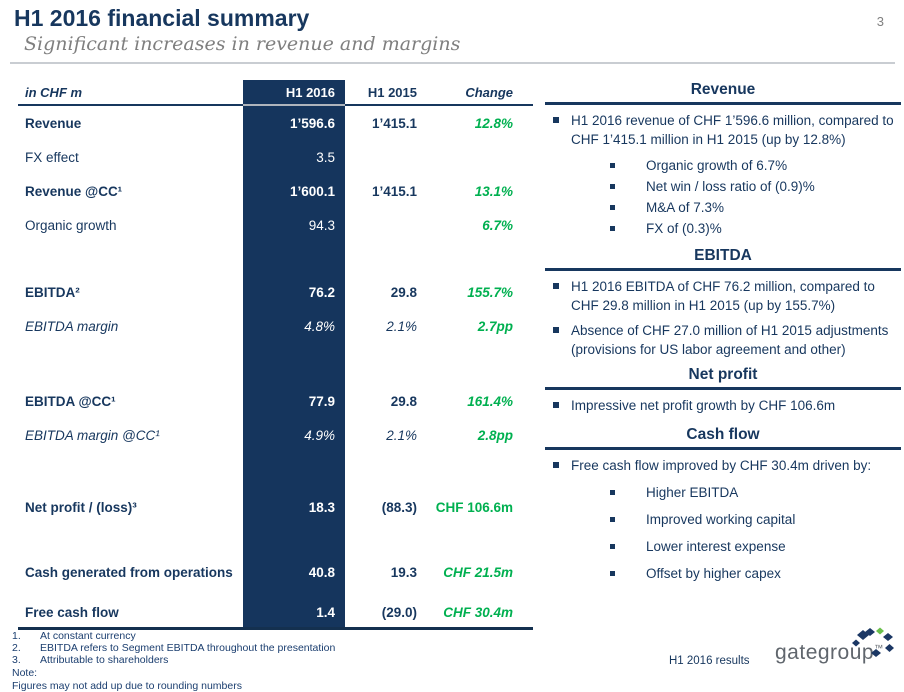  What do you see at coordinates (452, 63) in the screenshot?
I see `header-divider` at bounding box center [452, 63].